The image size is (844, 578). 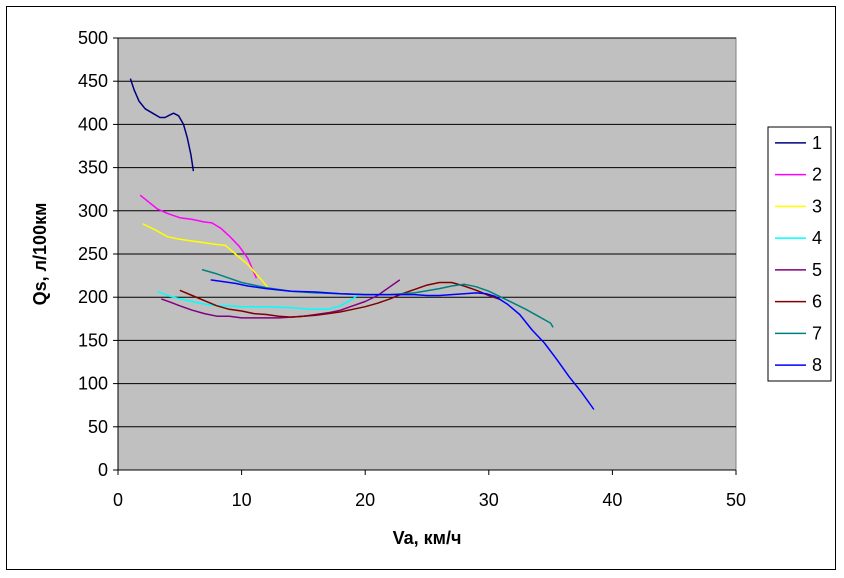 I want to click on legend-label-8: 8, so click(x=817, y=365).